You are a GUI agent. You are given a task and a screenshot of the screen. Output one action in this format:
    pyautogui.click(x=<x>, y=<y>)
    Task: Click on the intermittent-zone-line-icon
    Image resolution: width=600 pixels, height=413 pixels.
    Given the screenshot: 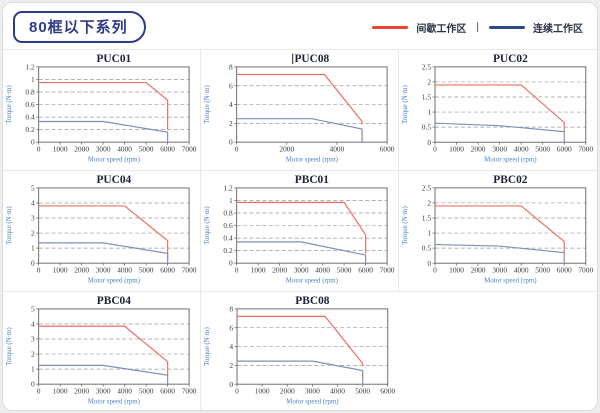 What is the action you would take?
    pyautogui.click(x=390, y=27)
    